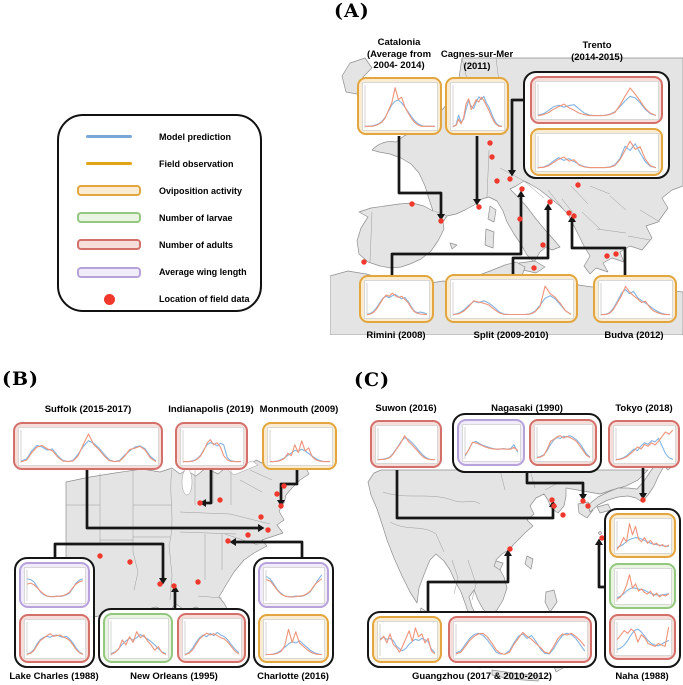  Describe the element at coordinates (352, 11) in the screenshot. I see `panel-letter-a: (A)` at that location.